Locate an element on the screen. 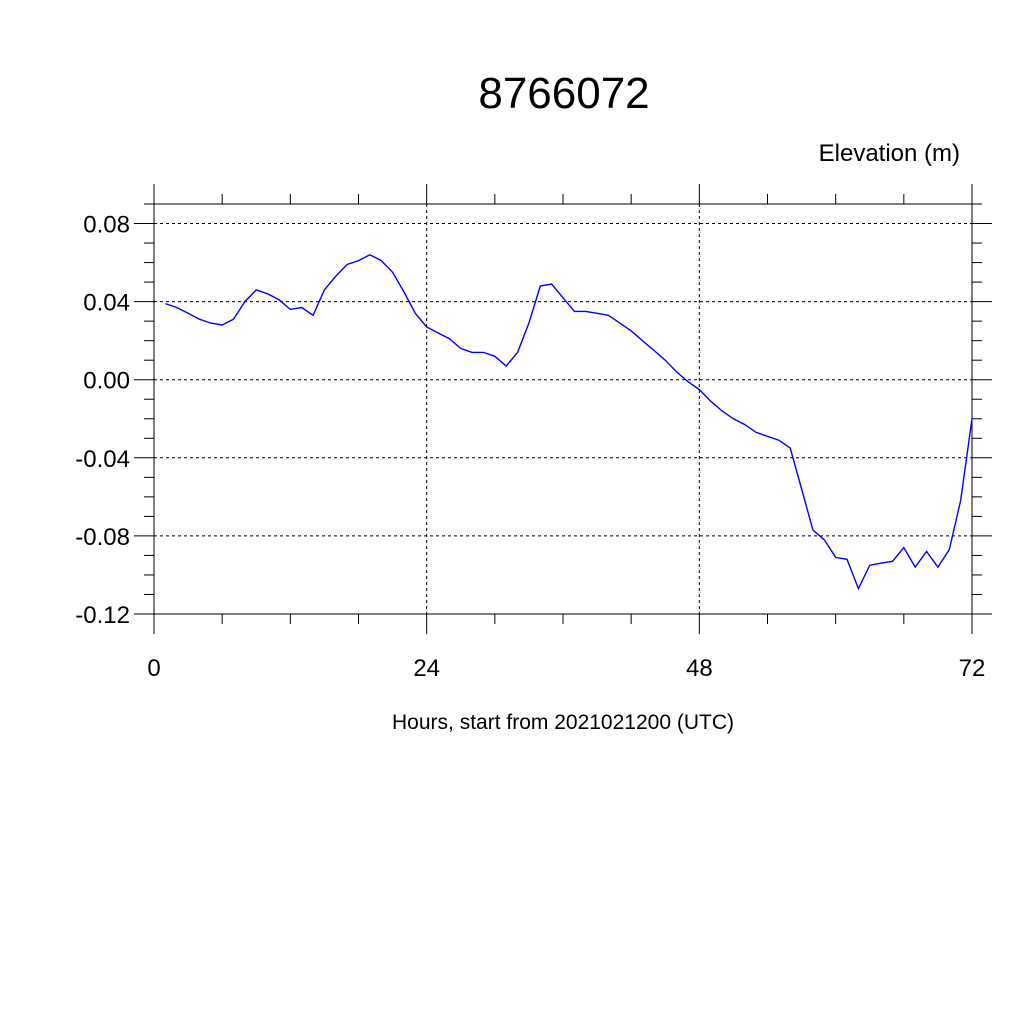  y-tick-label: 0.00 is located at coordinates (106, 381).